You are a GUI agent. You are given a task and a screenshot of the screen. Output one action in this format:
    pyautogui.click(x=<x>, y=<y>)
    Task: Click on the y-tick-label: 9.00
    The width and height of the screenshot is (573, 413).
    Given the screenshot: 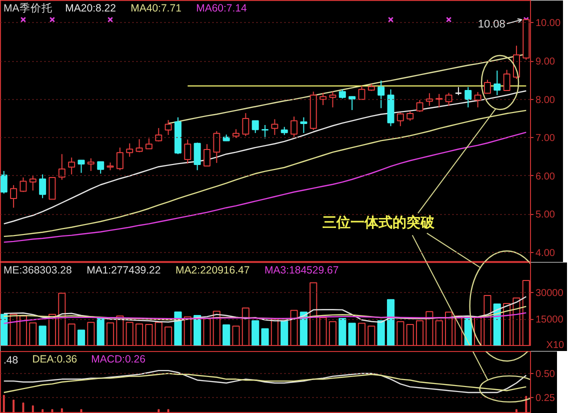 What is the action you would take?
    pyautogui.click(x=546, y=62)
    